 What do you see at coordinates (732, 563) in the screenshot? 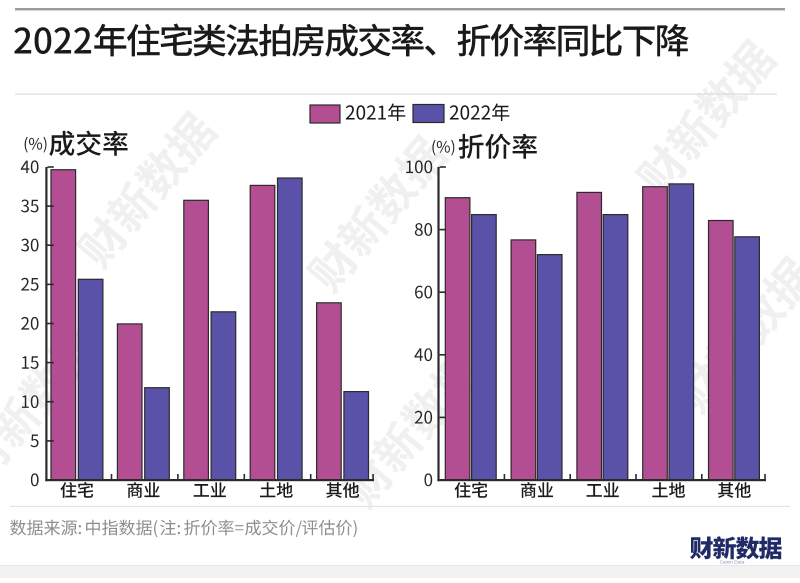
I see `svg-text: Caixin Data` at bounding box center [732, 563].